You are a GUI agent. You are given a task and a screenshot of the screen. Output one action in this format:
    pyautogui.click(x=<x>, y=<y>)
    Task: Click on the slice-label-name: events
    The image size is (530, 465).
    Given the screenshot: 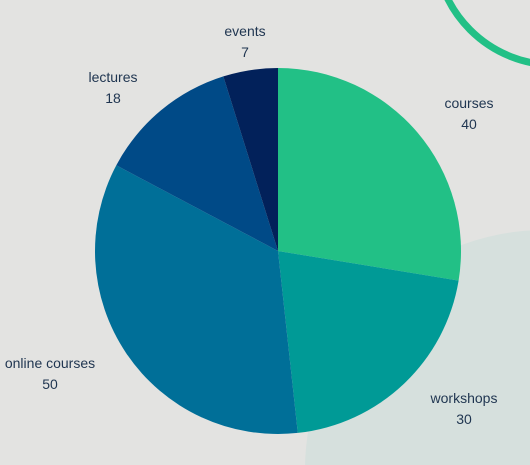 What is the action you would take?
    pyautogui.click(x=244, y=31)
    